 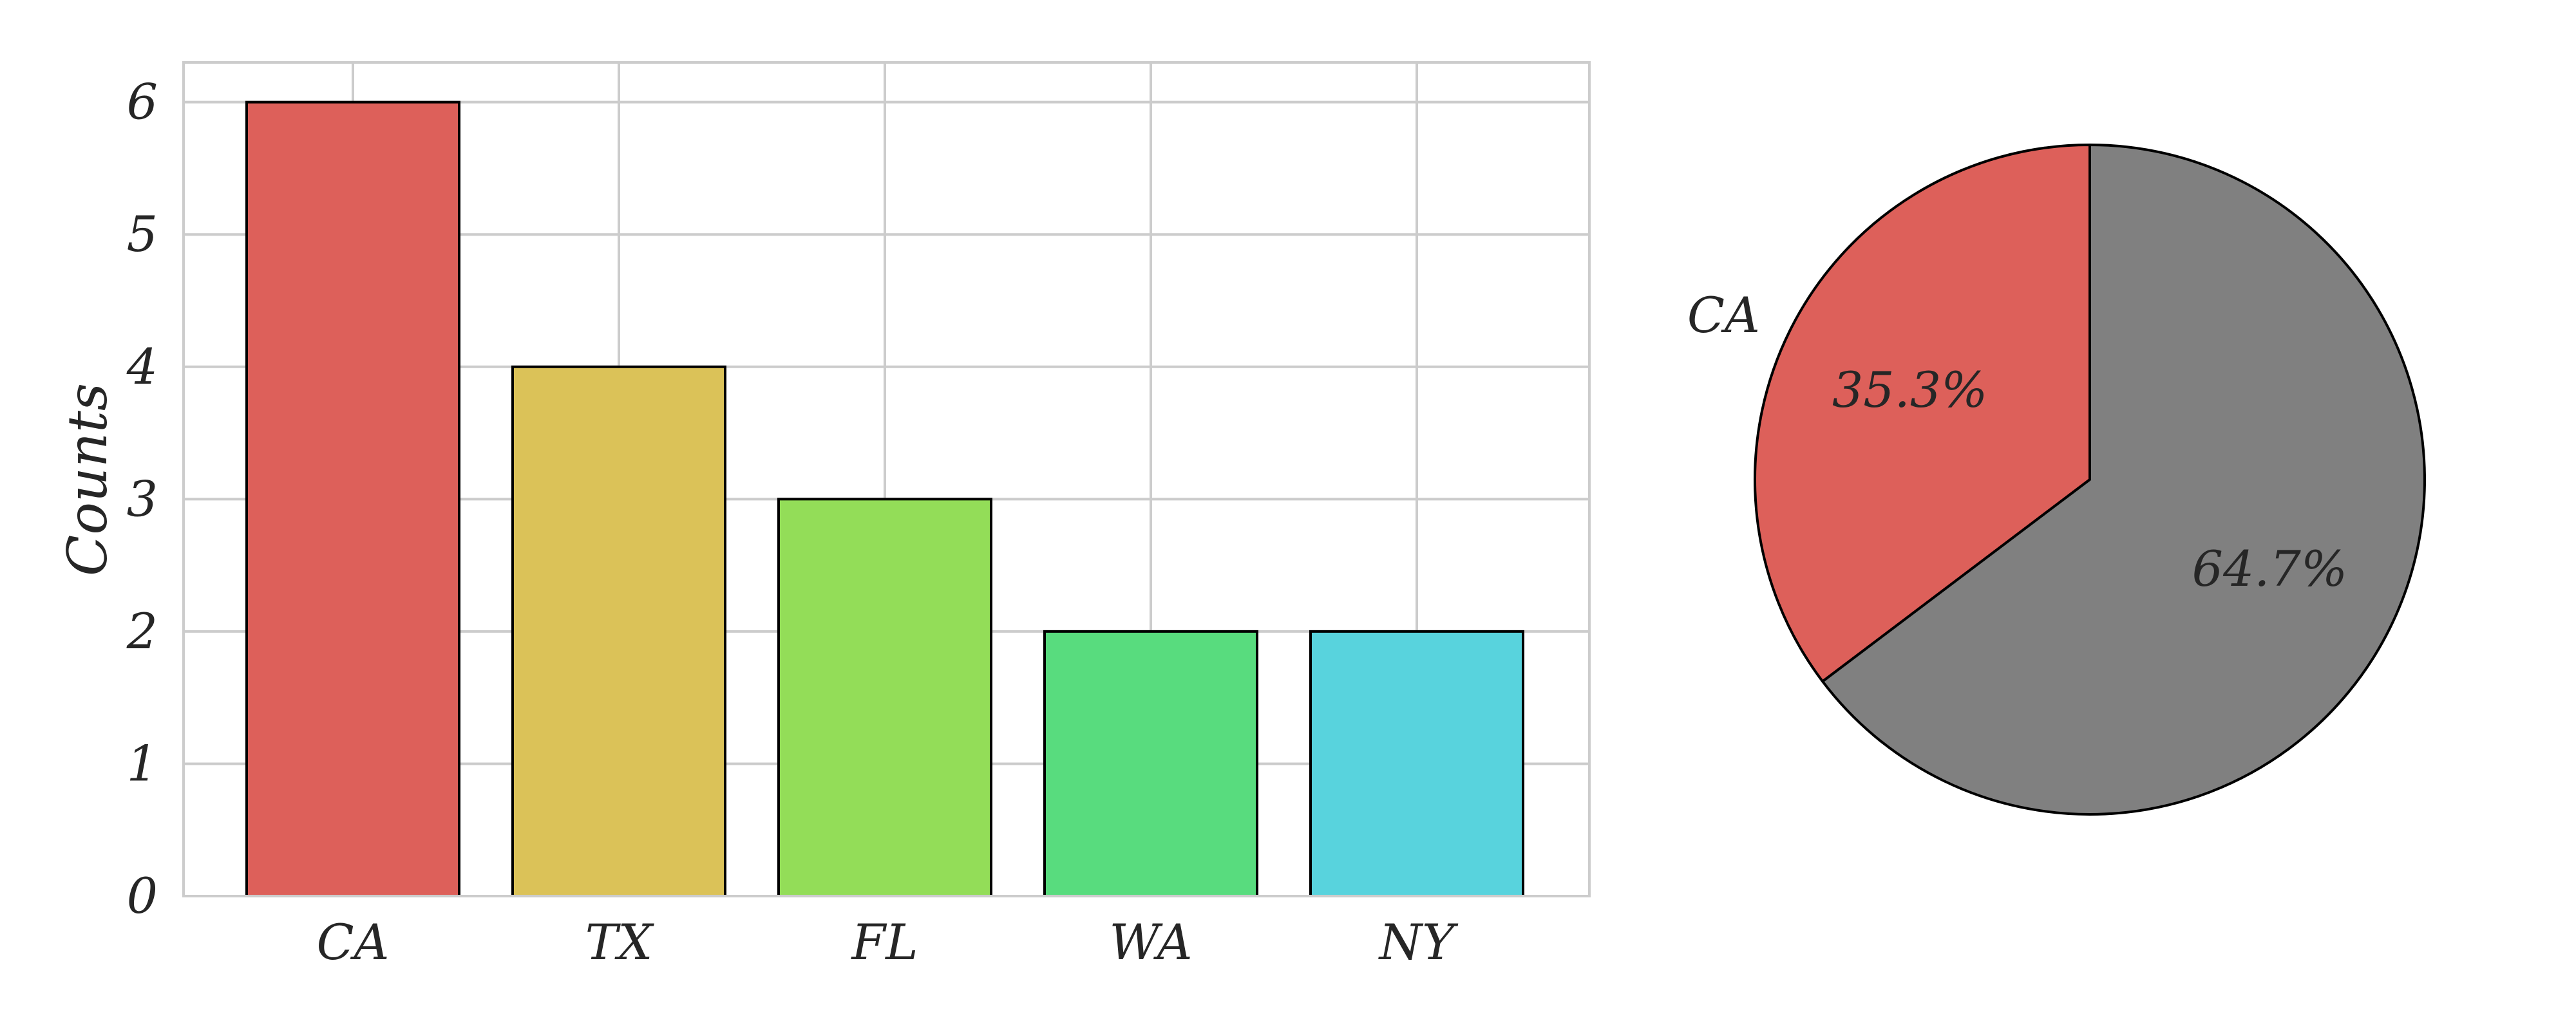 What do you see at coordinates (143, 895) in the screenshot?
I see `y-tick-label: 0` at bounding box center [143, 895].